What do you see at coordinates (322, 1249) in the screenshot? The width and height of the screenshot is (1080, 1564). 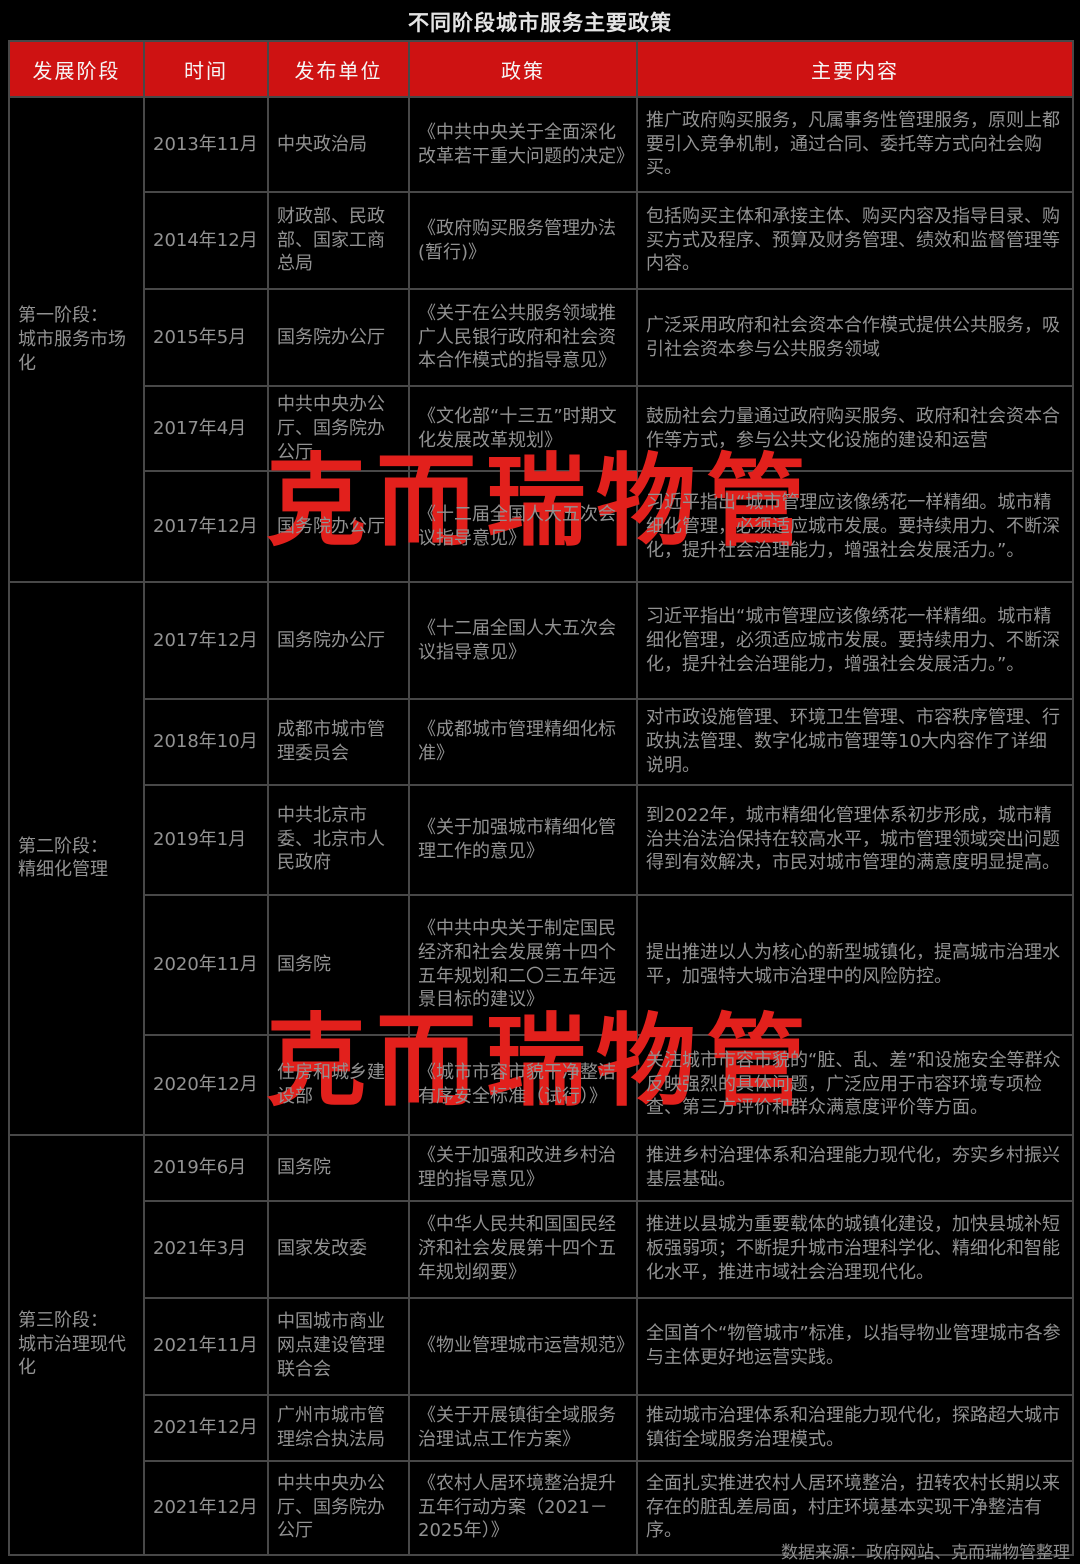 I see `unit-cell-text: 国家发改委` at bounding box center [322, 1249].